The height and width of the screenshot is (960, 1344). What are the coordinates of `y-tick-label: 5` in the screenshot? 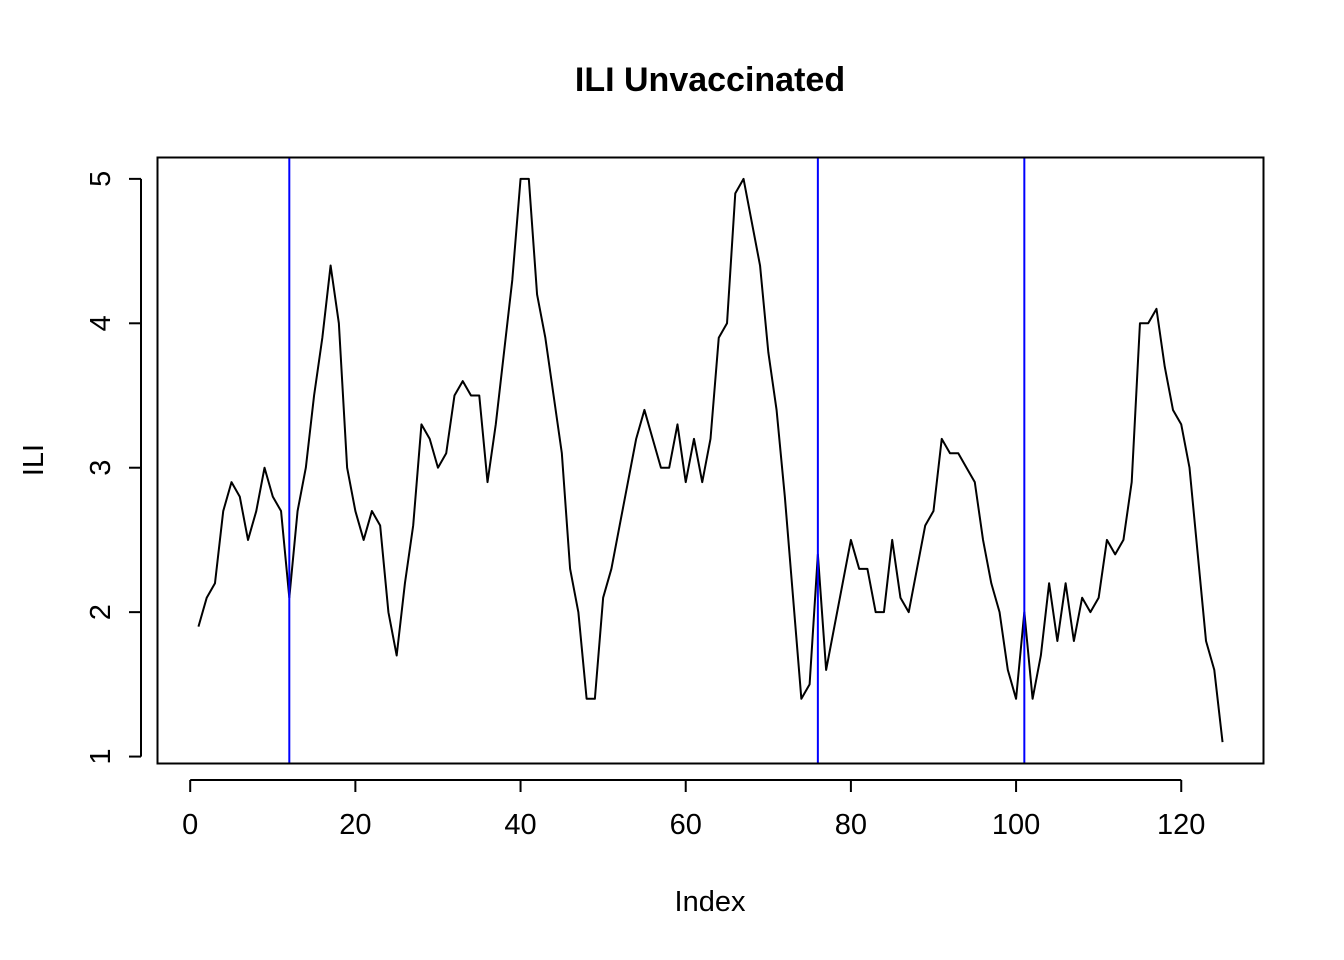 It's located at (101, 179).